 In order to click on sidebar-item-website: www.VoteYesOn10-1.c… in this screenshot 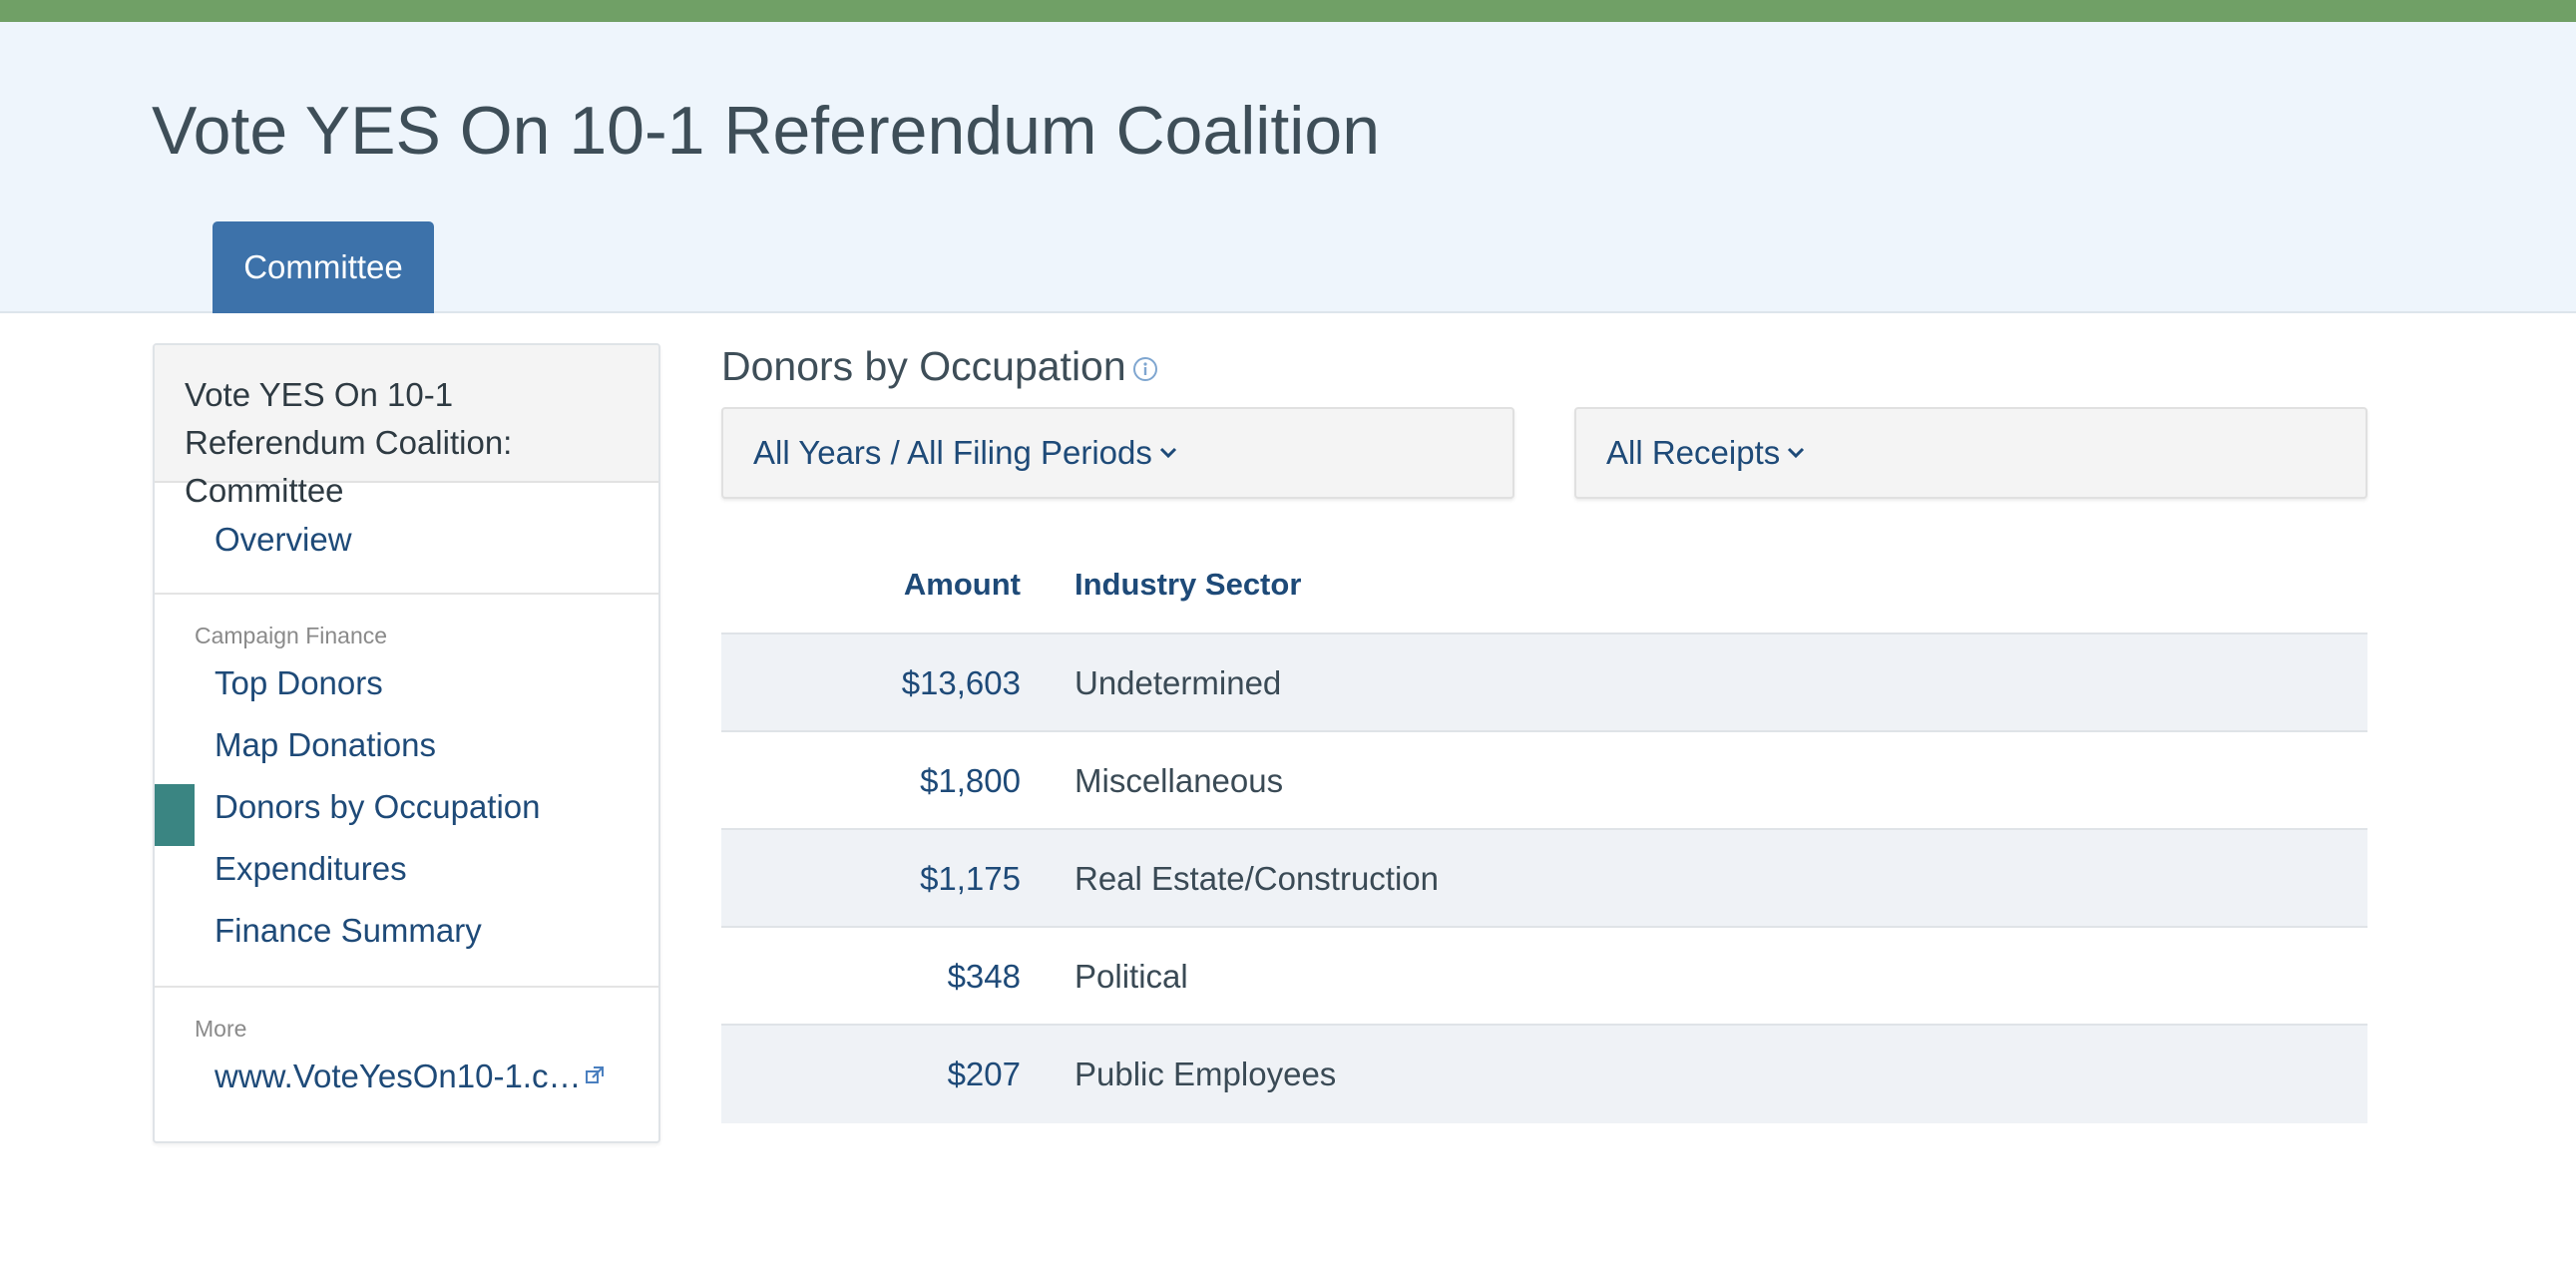, I will do `click(410, 1076)`.